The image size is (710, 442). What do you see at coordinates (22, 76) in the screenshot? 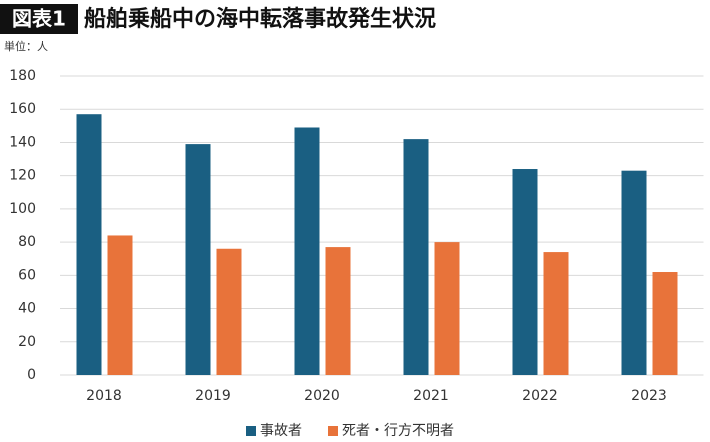
I see `y-tick-label: 180` at bounding box center [22, 76].